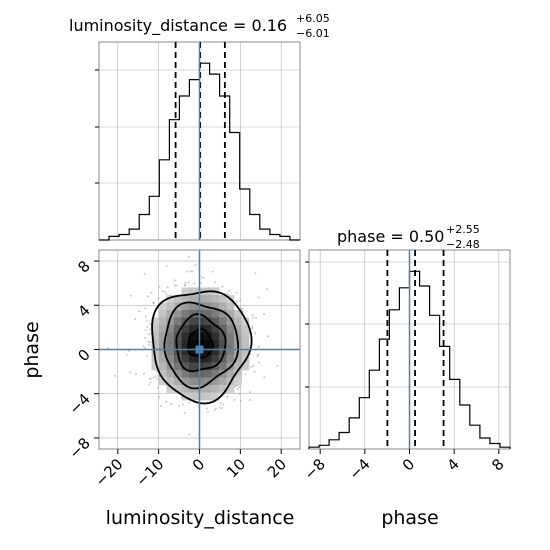  What do you see at coordinates (32, 349) in the screenshot?
I see `y-axis-label-phase: phase` at bounding box center [32, 349].